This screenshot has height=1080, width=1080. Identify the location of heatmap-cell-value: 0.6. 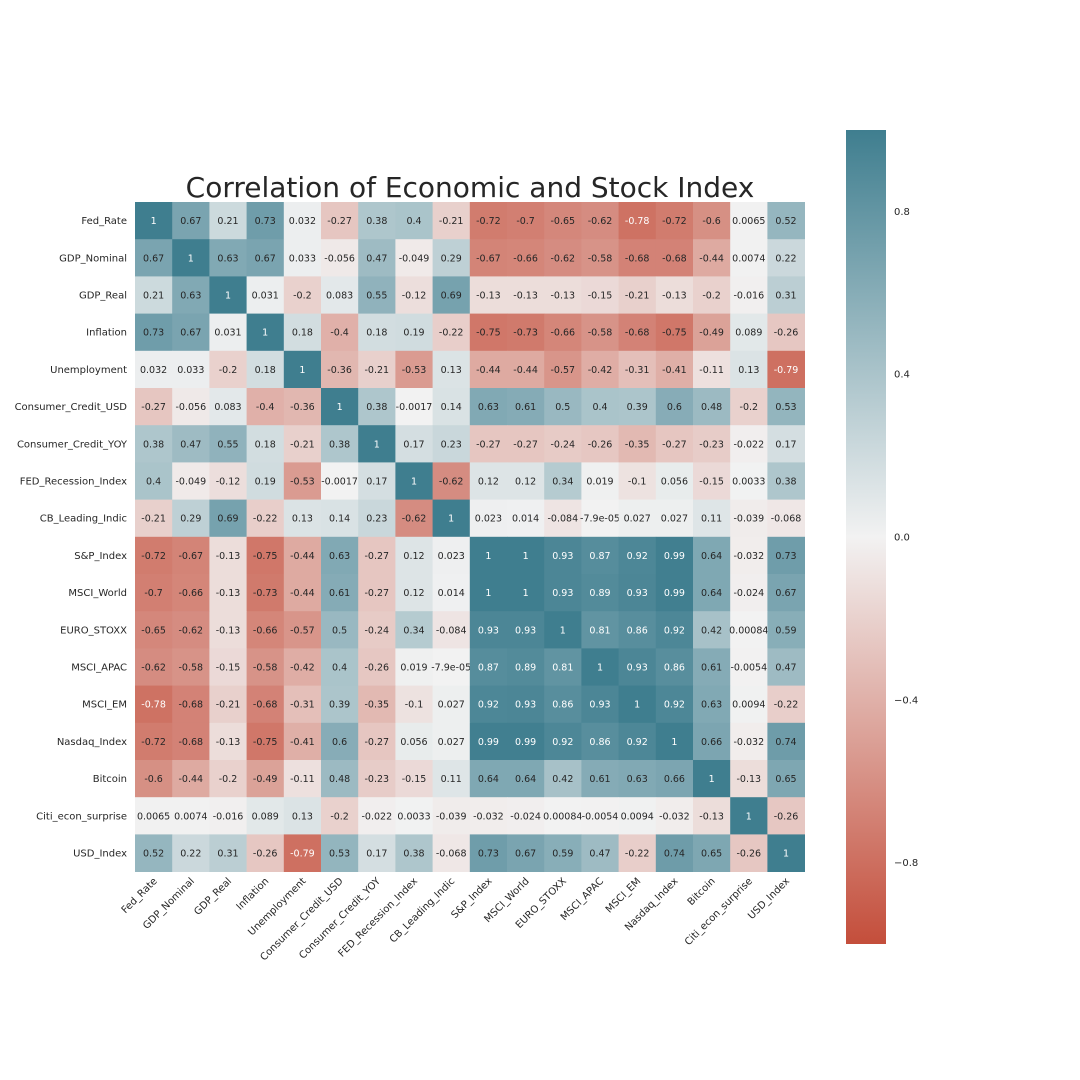
(339, 742).